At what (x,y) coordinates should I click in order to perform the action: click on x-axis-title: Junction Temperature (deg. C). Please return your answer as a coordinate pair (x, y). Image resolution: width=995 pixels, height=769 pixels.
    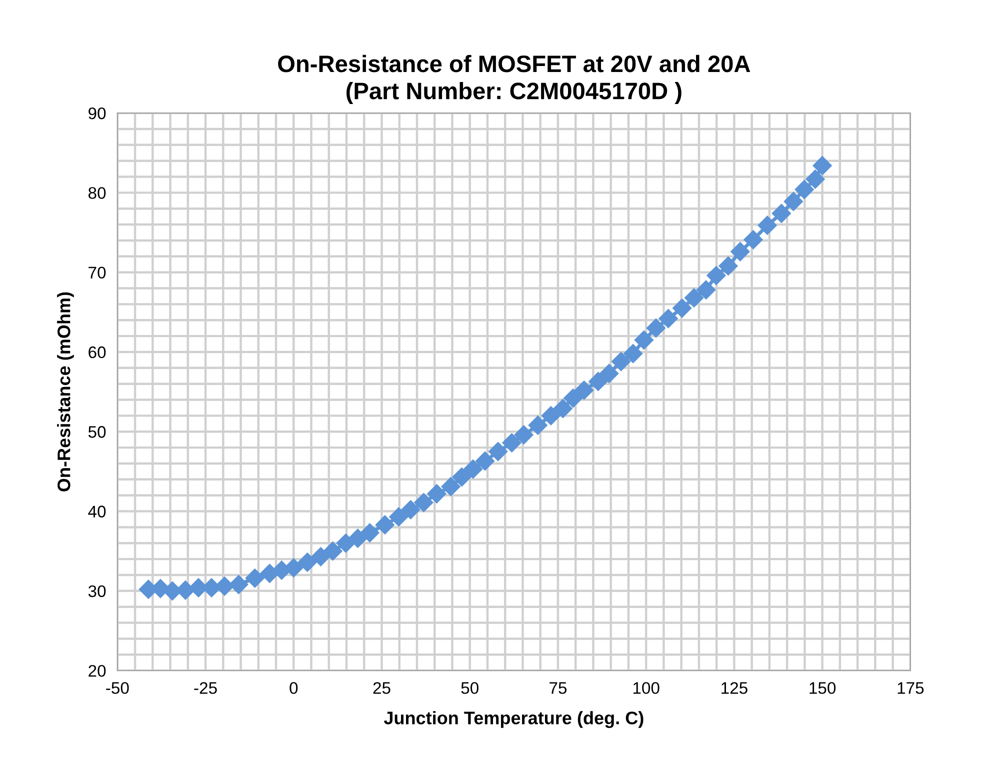
    Looking at the image, I should click on (514, 719).